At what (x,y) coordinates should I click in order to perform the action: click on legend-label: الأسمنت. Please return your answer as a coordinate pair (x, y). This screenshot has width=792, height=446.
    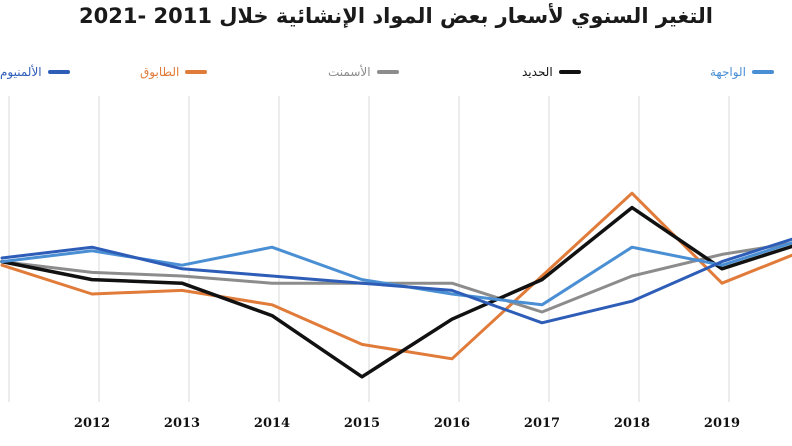
    Looking at the image, I should click on (349, 72).